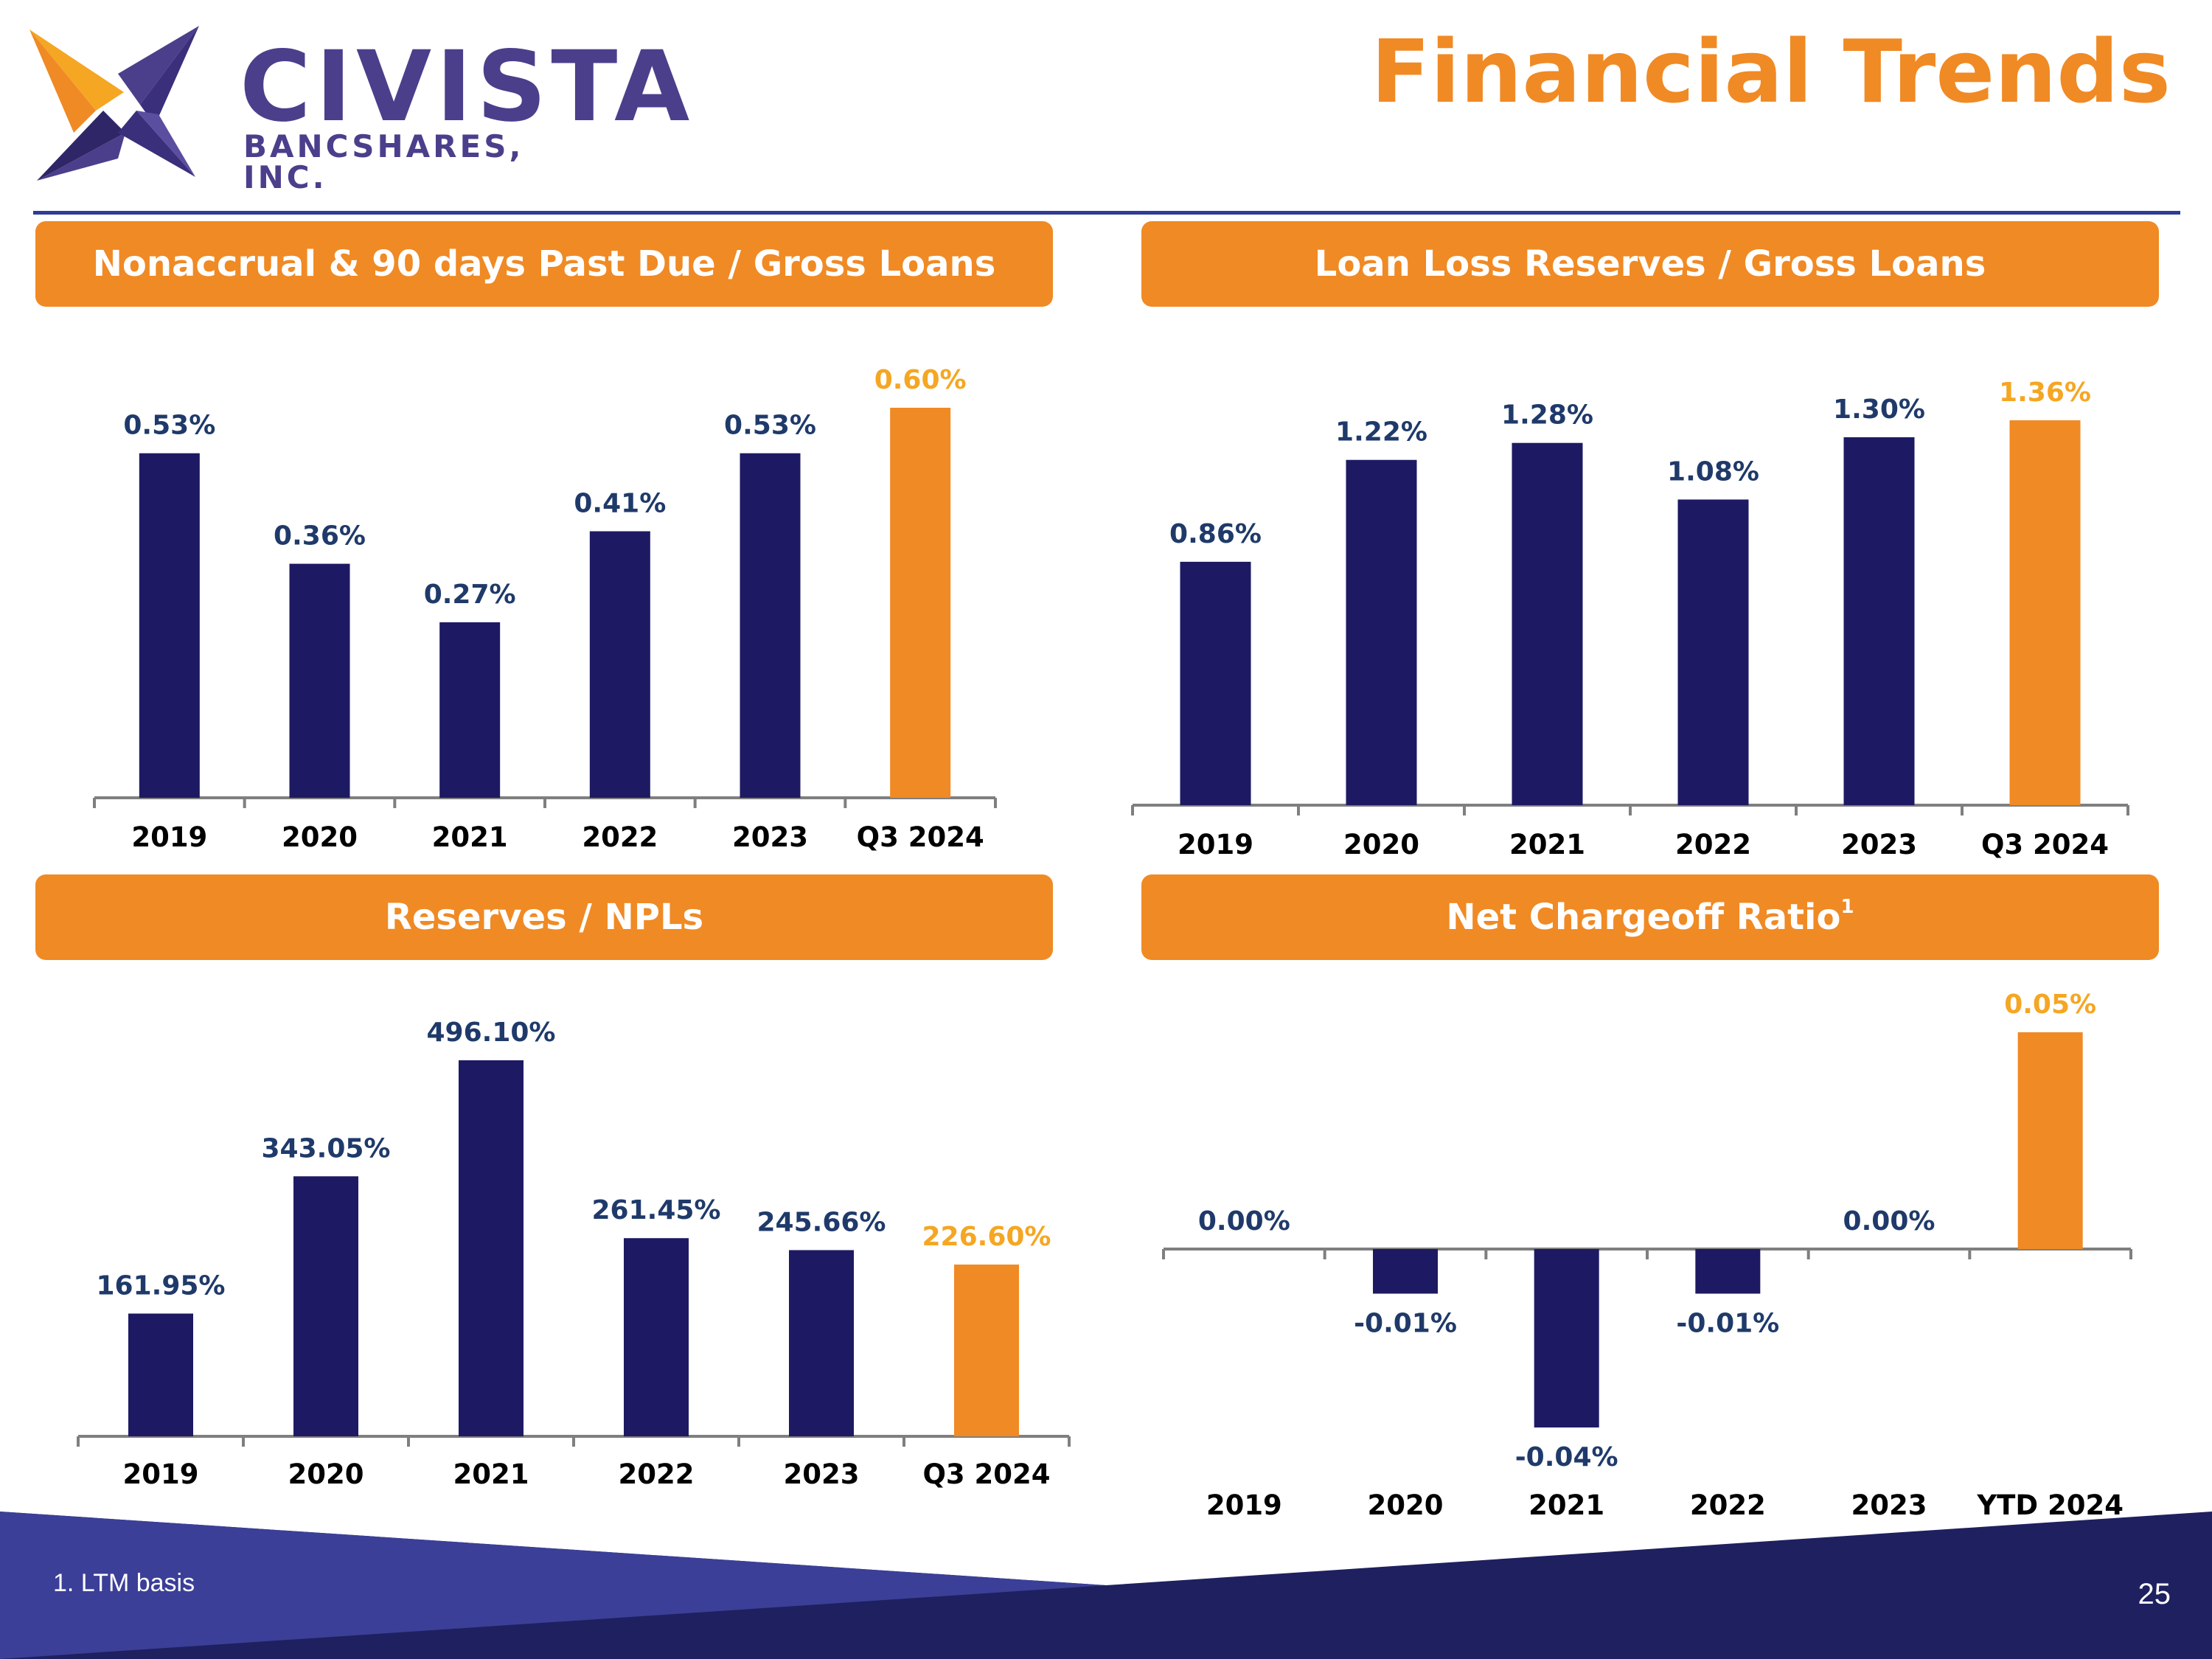  Describe the element at coordinates (2045, 393) in the screenshot. I see `data-label: 1.36%` at that location.